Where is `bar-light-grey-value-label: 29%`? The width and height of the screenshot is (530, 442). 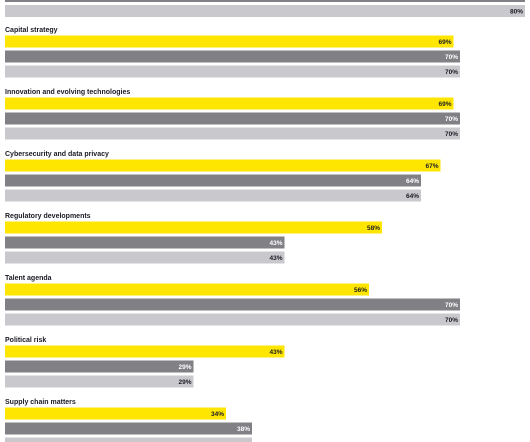
bar-light-grey-value-label: 29% is located at coordinates (184, 382).